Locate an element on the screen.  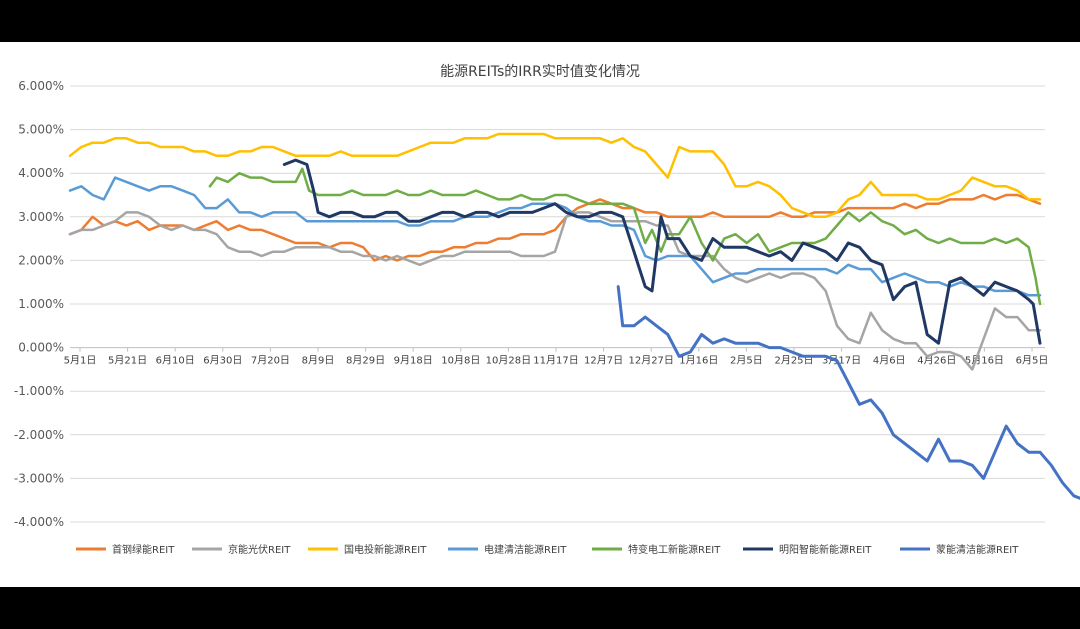
legend-label: 蒙能清洁能源REIT is located at coordinates (977, 549).